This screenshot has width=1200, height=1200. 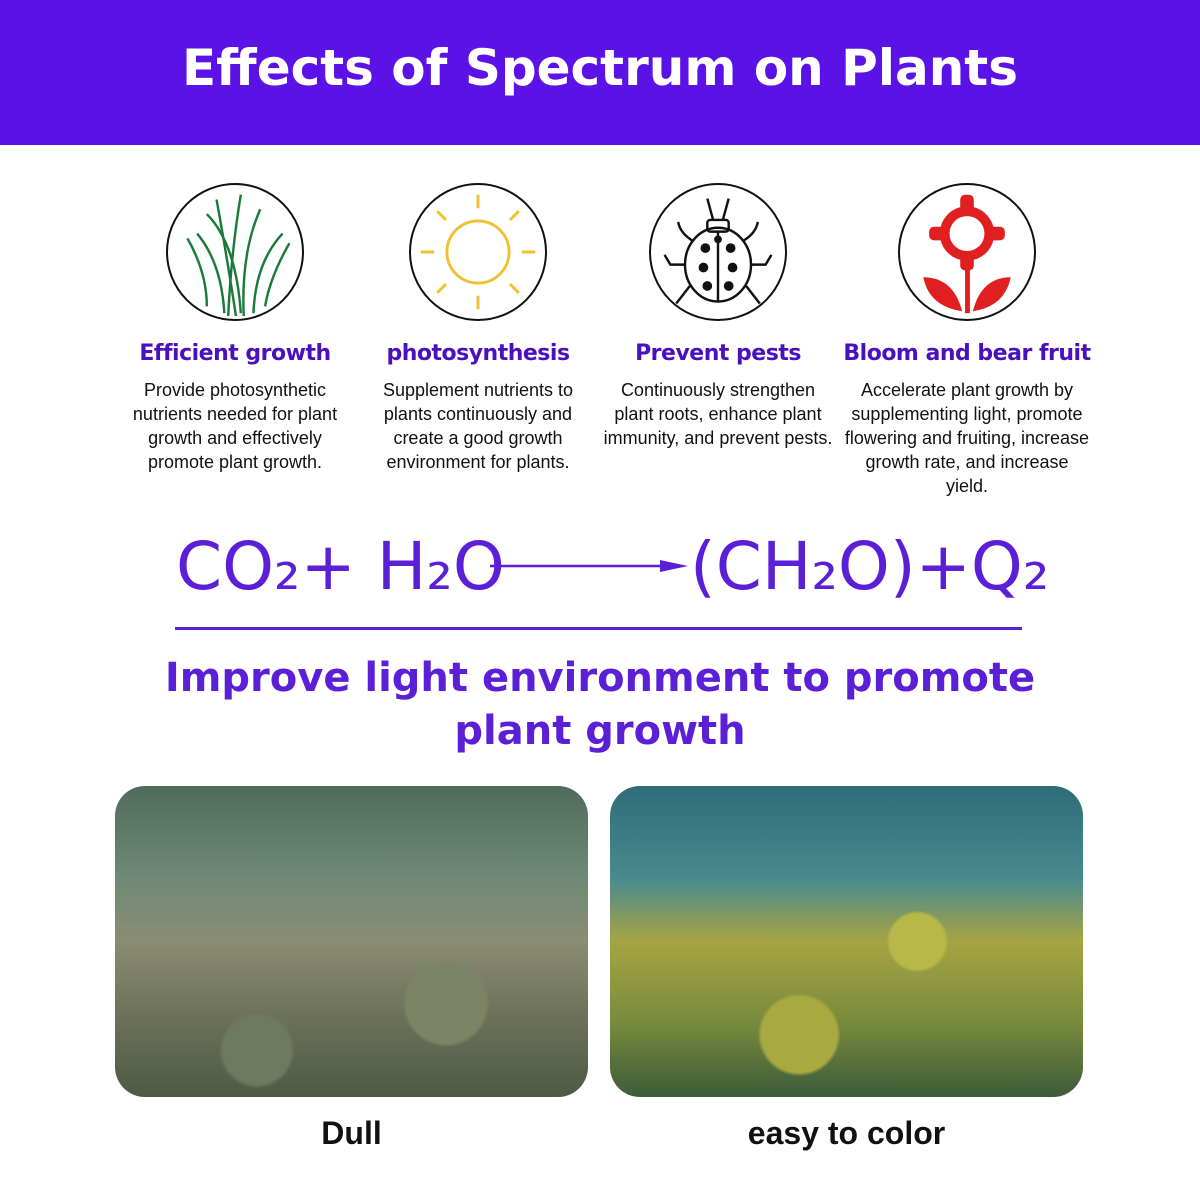 What do you see at coordinates (600, 67) in the screenshot?
I see `page-title: Effects of Spectrum on Plants` at bounding box center [600, 67].